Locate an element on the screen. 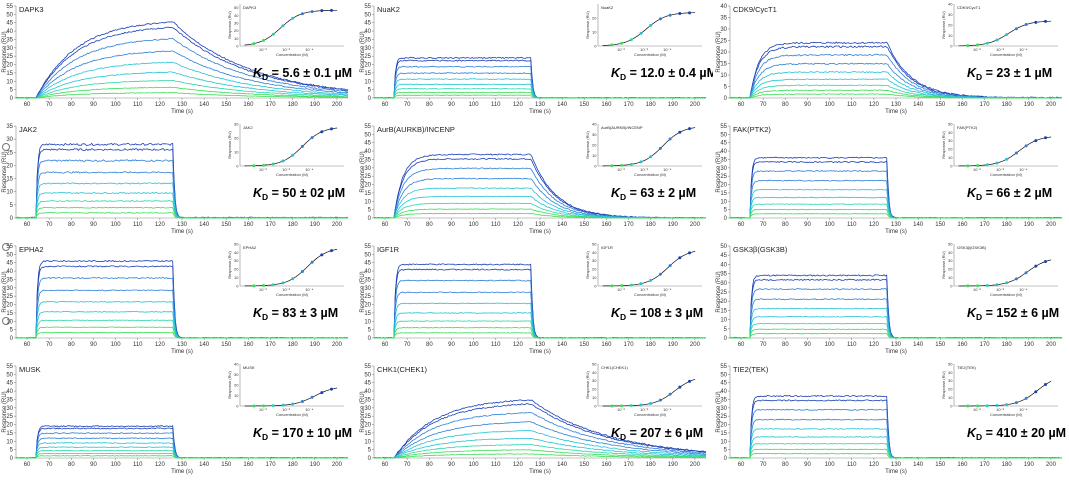  x-tick-label: 200 is located at coordinates (337, 225).